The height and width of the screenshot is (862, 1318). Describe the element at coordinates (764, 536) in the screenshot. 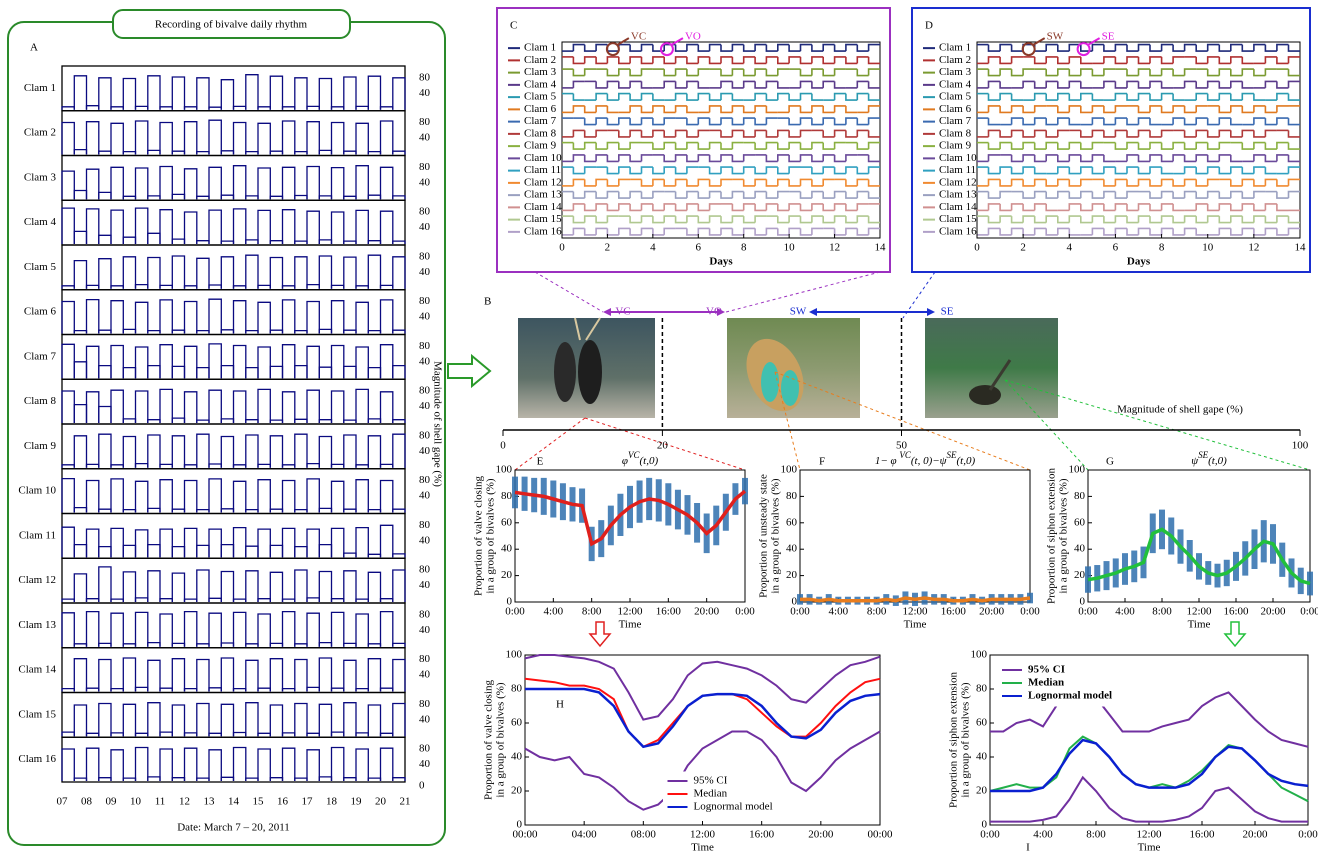

I see `y-axis-label: Proportion of unsteady state` at that location.